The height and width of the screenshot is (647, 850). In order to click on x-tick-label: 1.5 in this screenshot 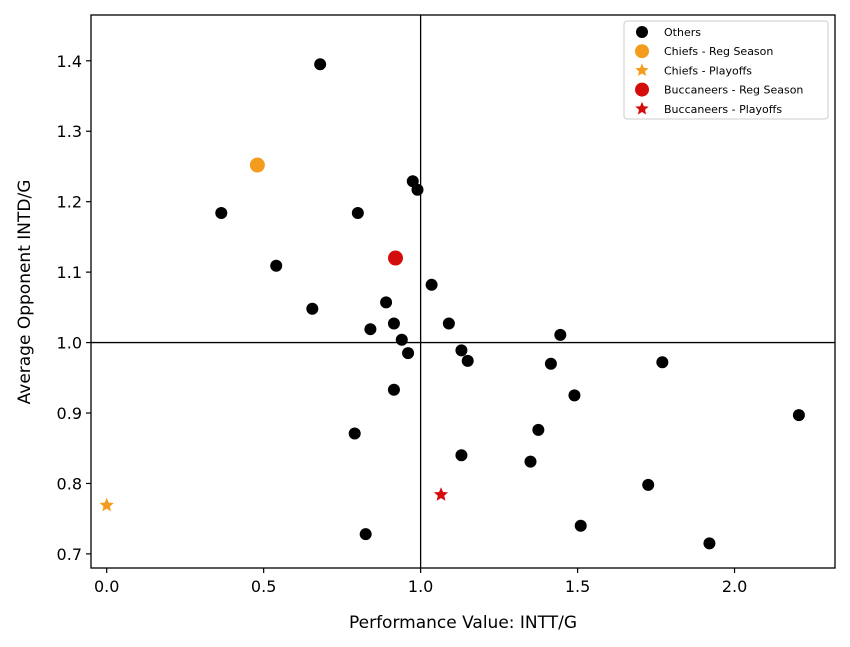, I will do `click(577, 586)`.